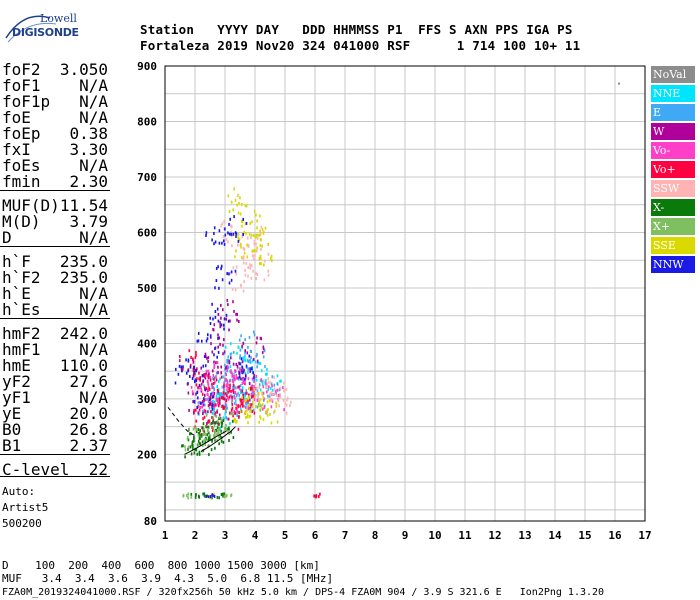  Describe the element at coordinates (147, 399) in the screenshot. I see `y-tick-label: 300` at that location.